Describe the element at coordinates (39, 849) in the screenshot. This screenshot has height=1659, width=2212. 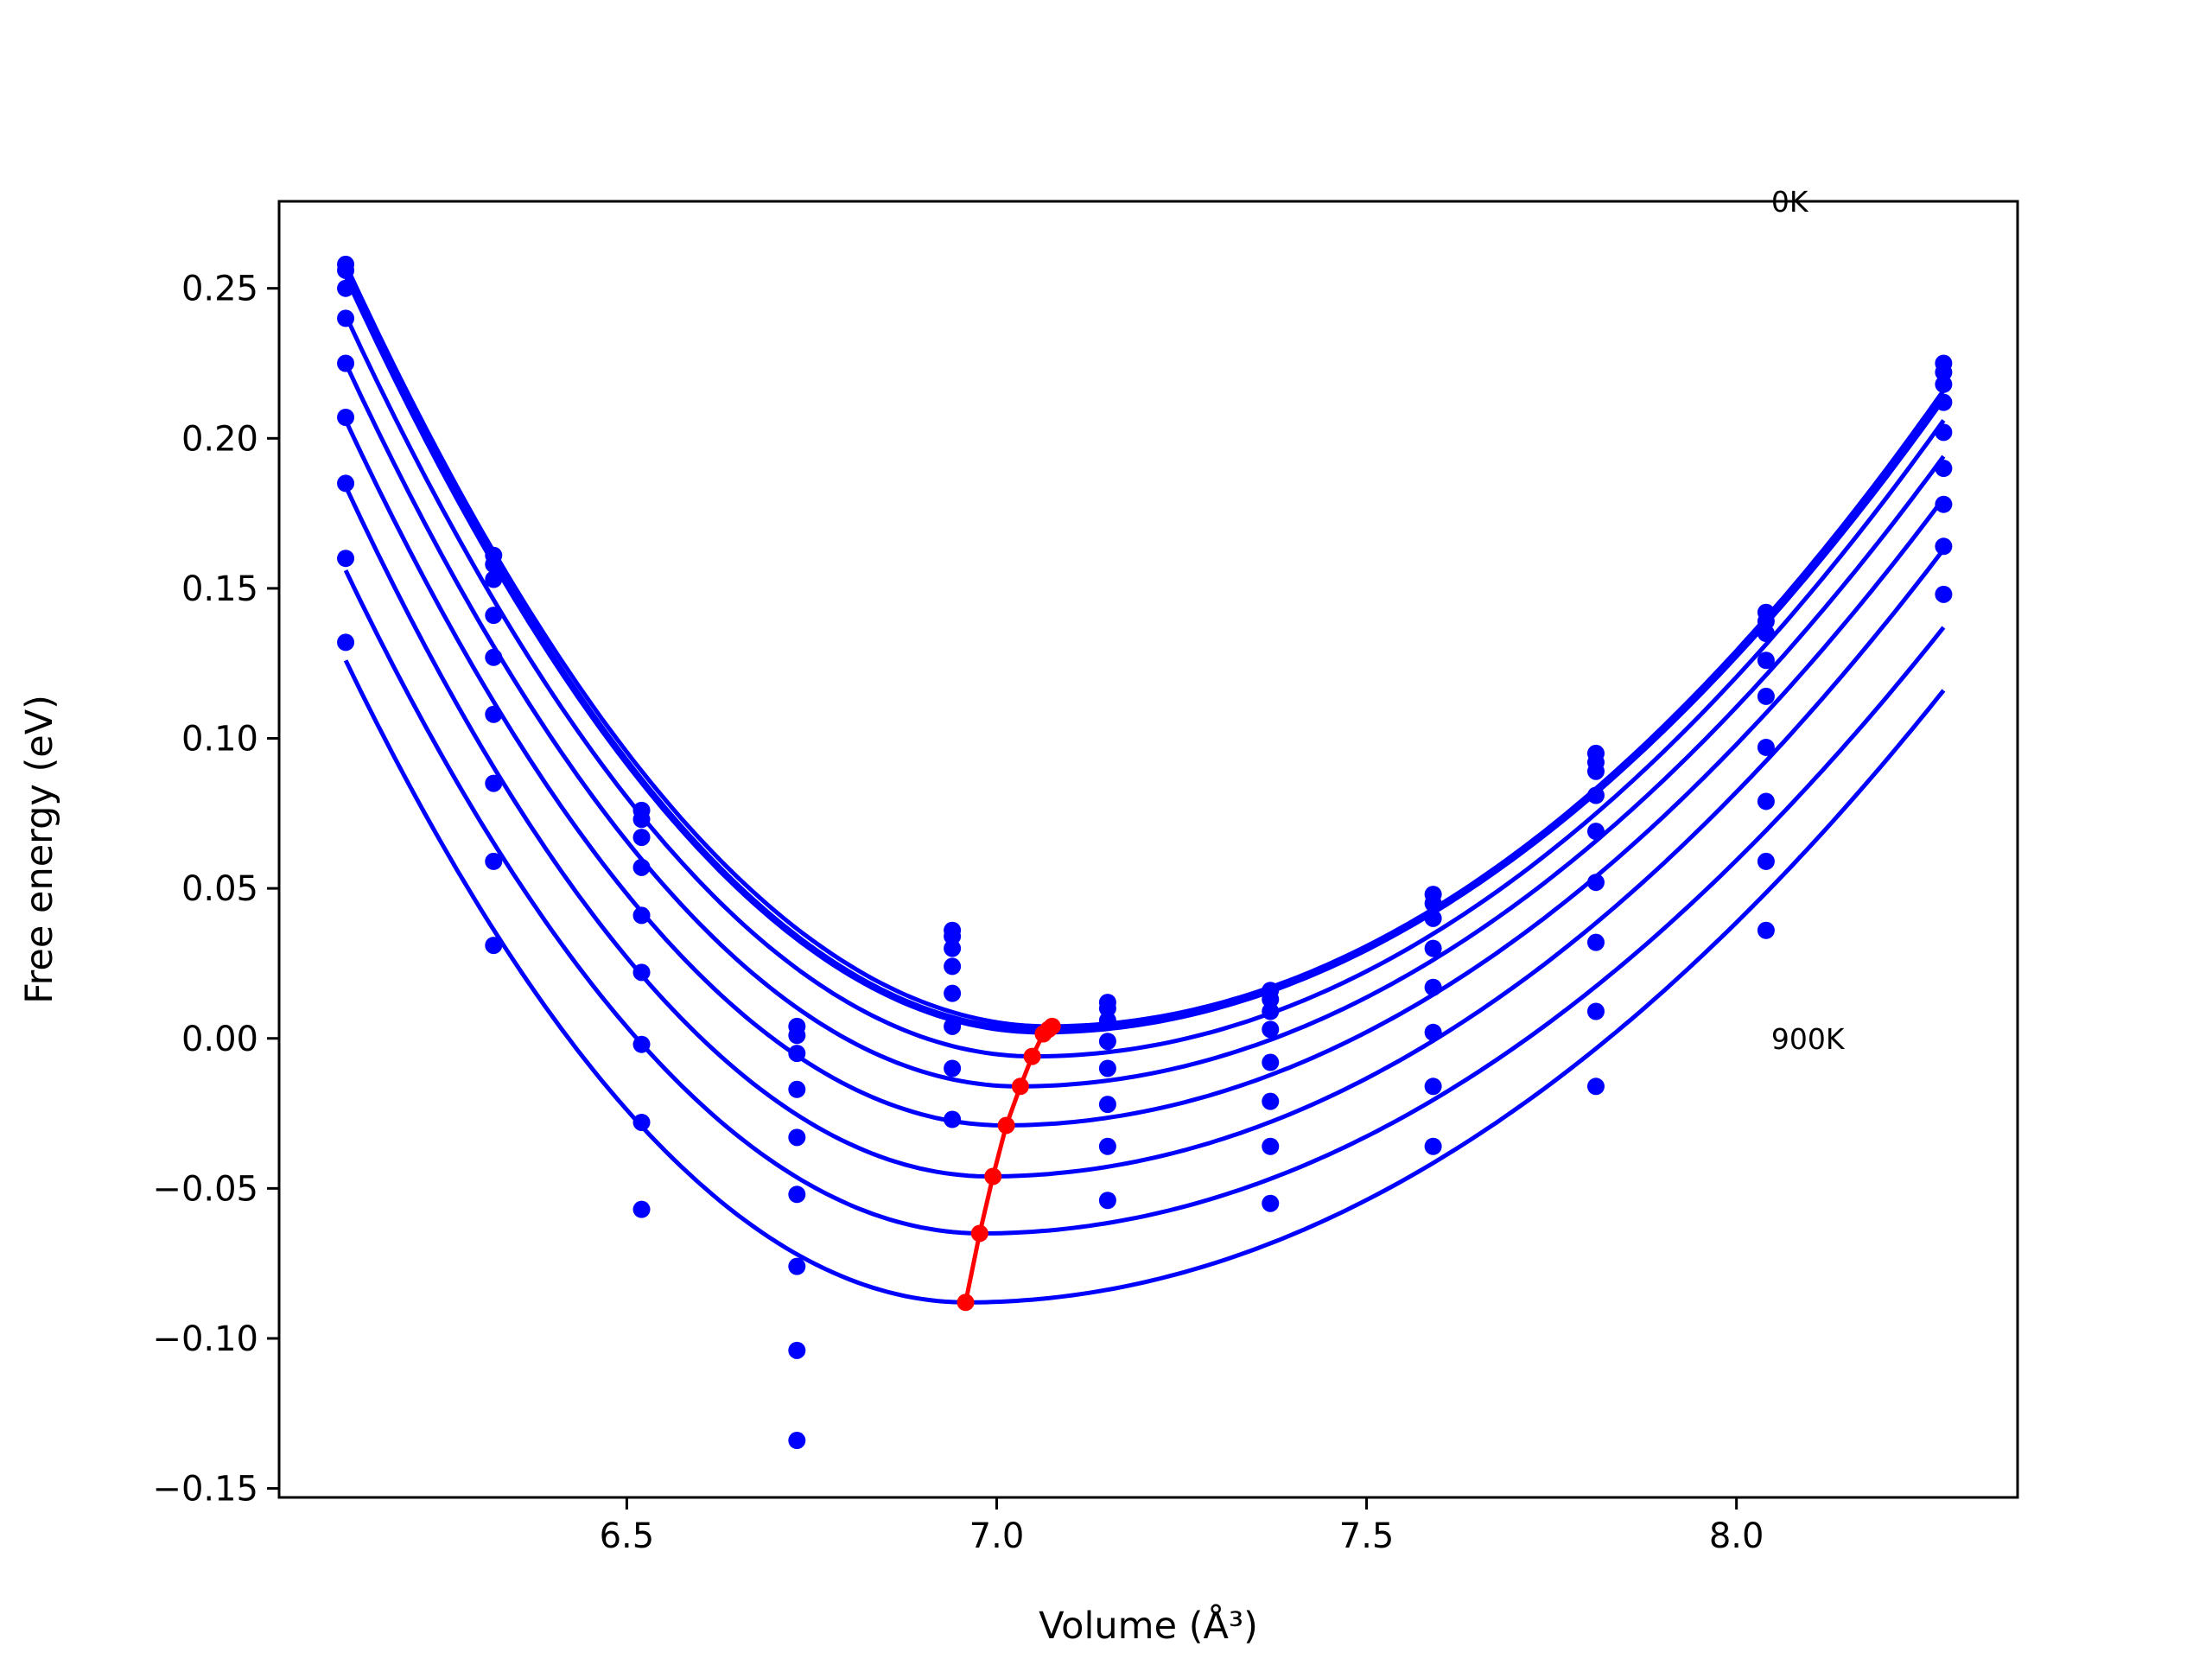
I see `y-axis-label: Free energy (eV)` at that location.